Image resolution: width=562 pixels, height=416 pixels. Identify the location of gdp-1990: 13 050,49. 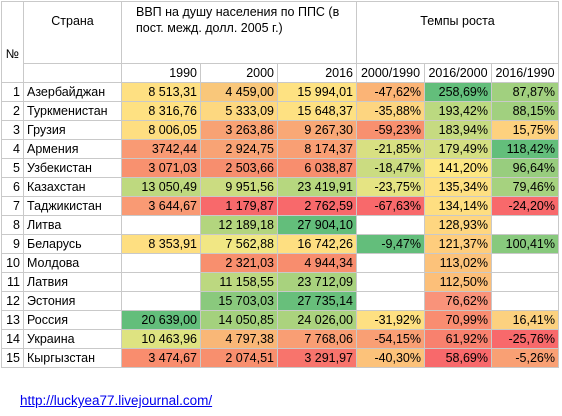
(161, 187).